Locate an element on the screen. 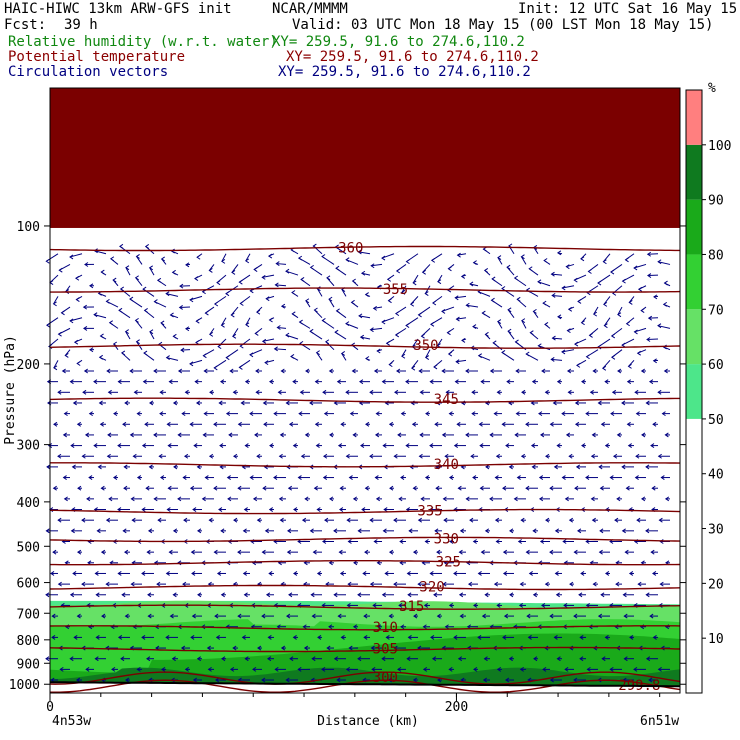  colorbar-tick-label: 80 is located at coordinates (716, 255).